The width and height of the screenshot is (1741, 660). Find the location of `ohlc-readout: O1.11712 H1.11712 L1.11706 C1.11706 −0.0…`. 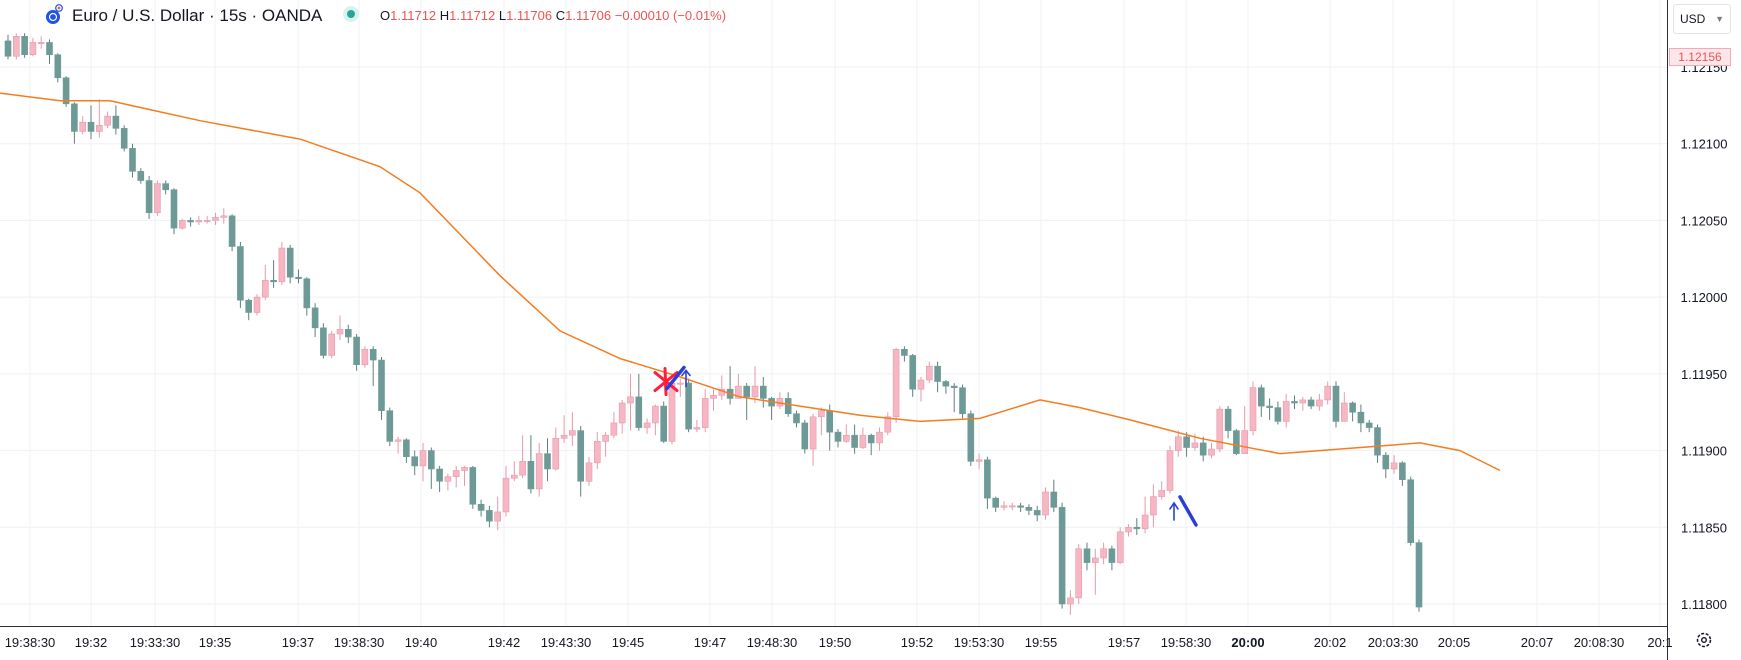

ohlc-readout: O1.11712 H1.11712 L1.11706 C1.11706 −0.0… is located at coordinates (553, 15).